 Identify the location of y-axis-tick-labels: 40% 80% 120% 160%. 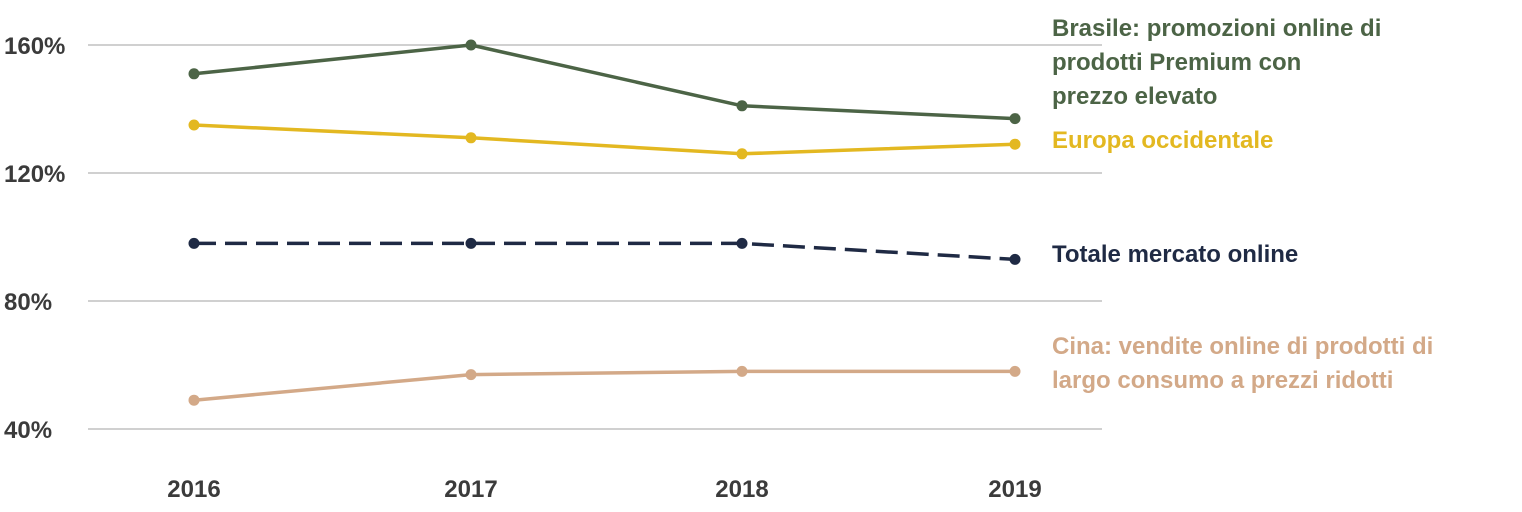
(34, 238).